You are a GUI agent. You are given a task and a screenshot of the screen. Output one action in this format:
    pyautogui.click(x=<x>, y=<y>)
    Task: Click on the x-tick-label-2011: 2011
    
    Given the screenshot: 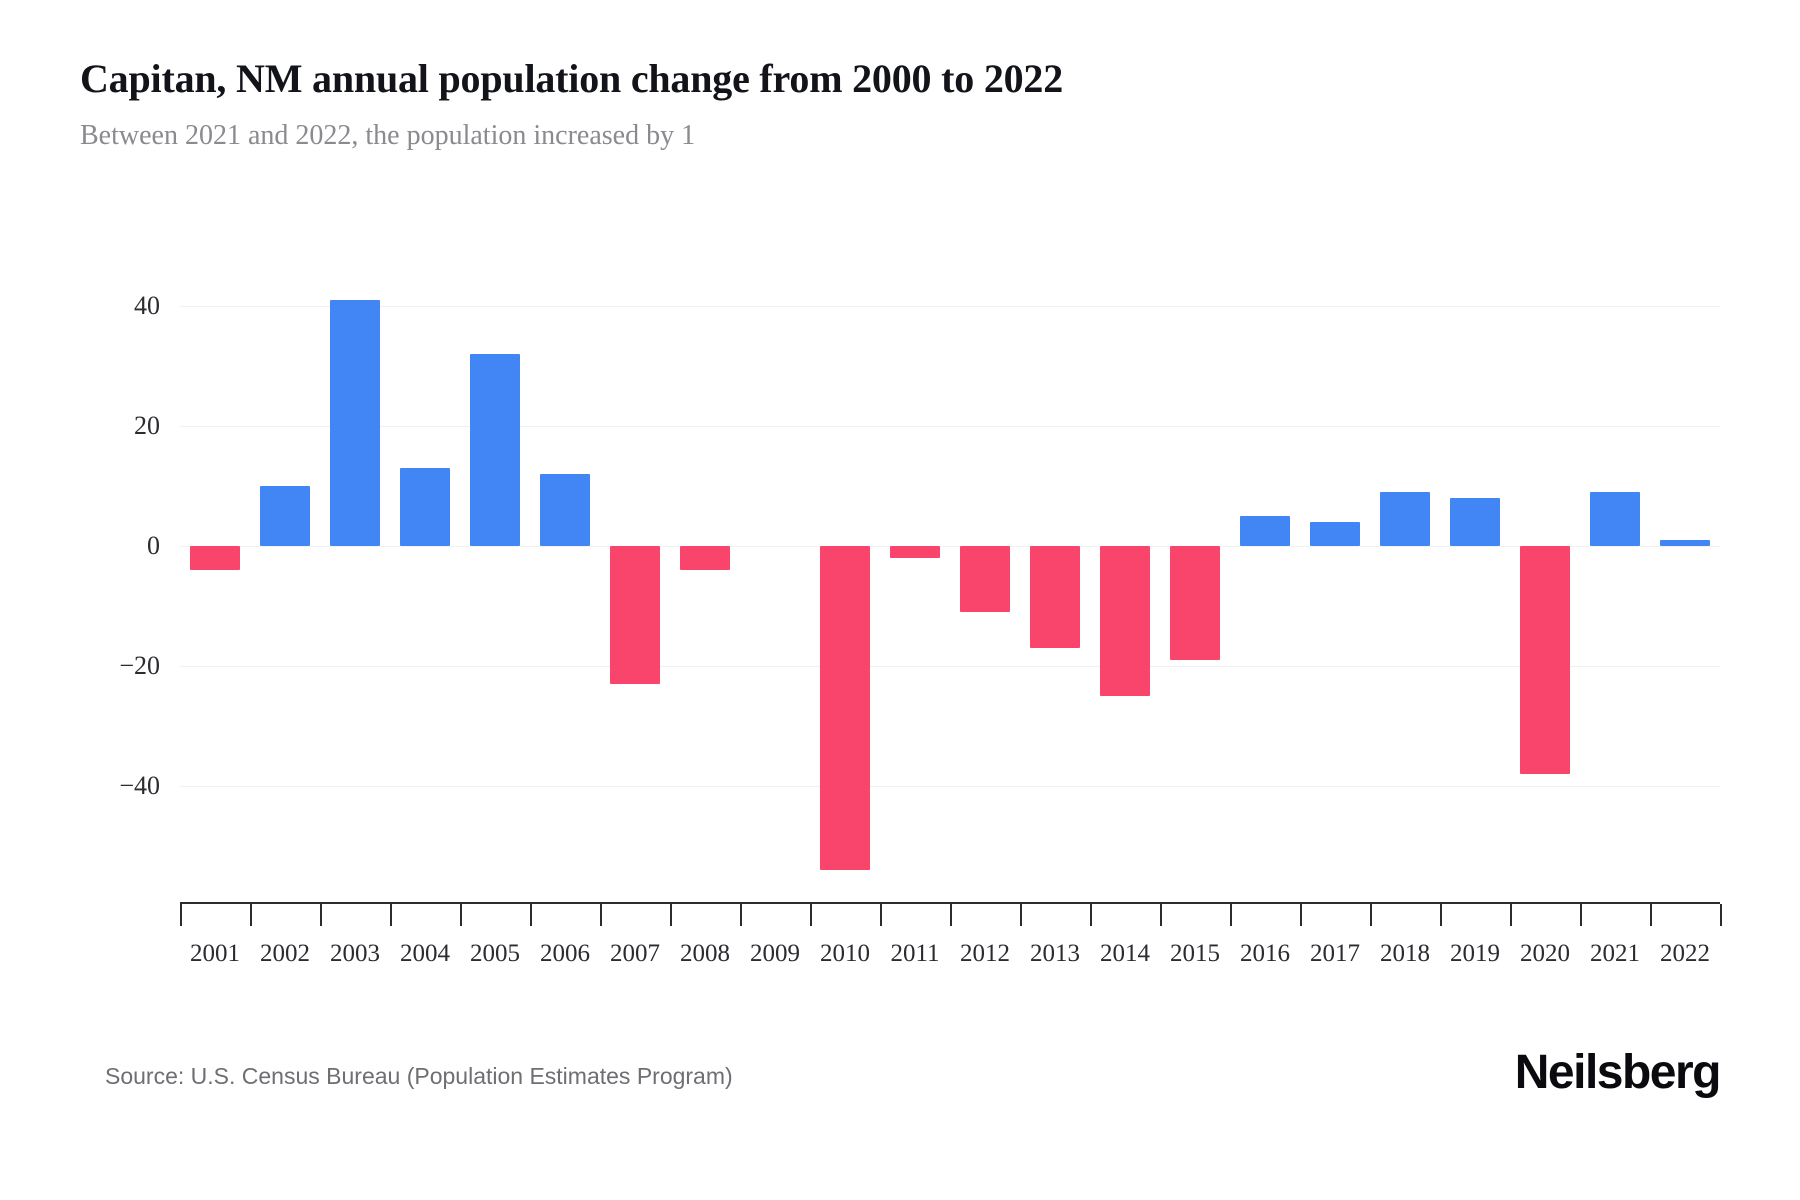 What is the action you would take?
    pyautogui.click(x=915, y=953)
    